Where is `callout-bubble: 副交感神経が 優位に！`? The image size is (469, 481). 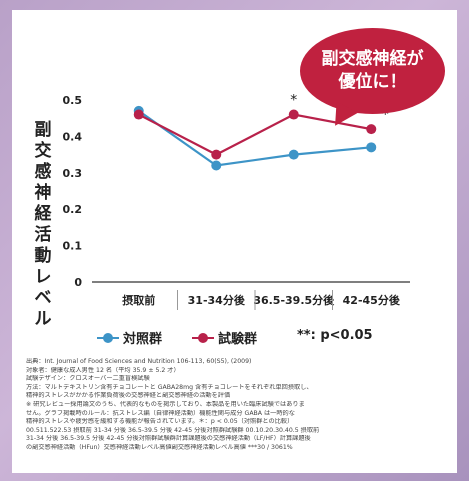
callout-bubble: 副交感神経が 優位に！ is located at coordinates (372, 71).